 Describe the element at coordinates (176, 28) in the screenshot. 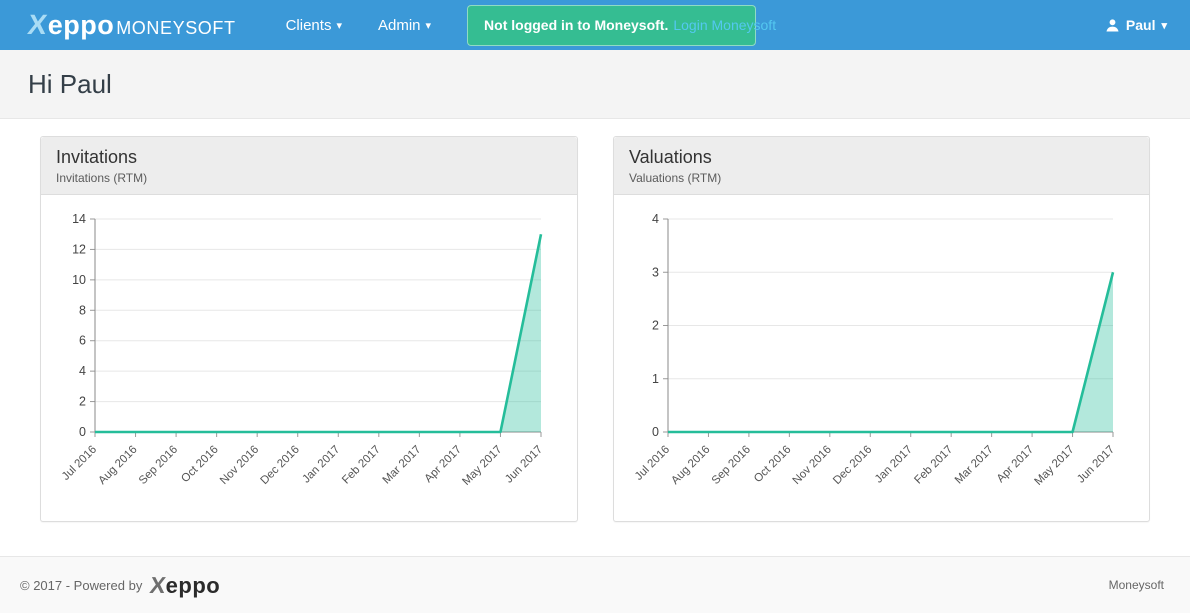

I see `brand-suffix: MONEYSOFT` at that location.